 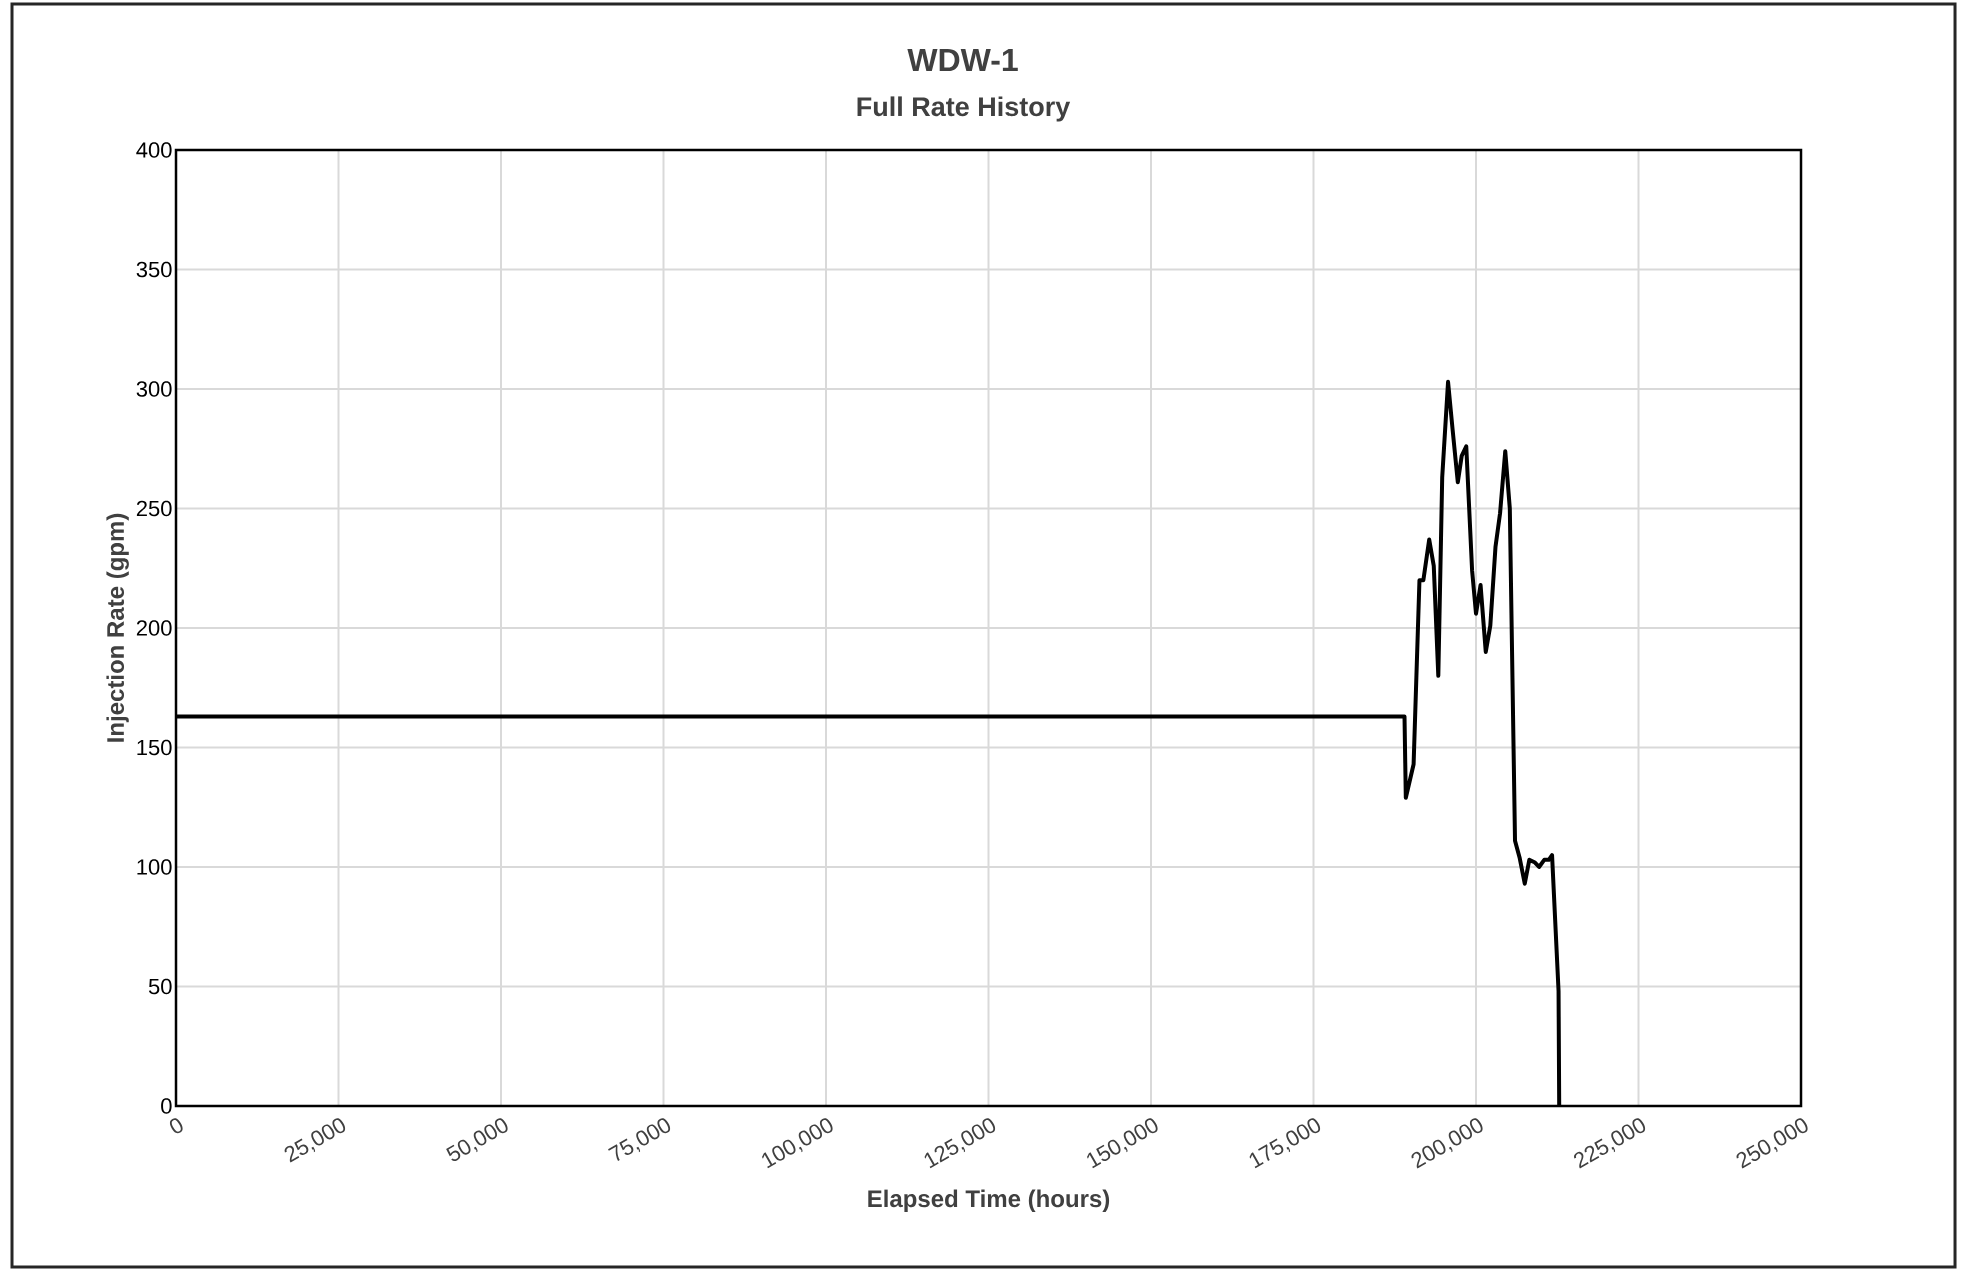 I want to click on y-tick-label: 50, so click(x=160, y=986).